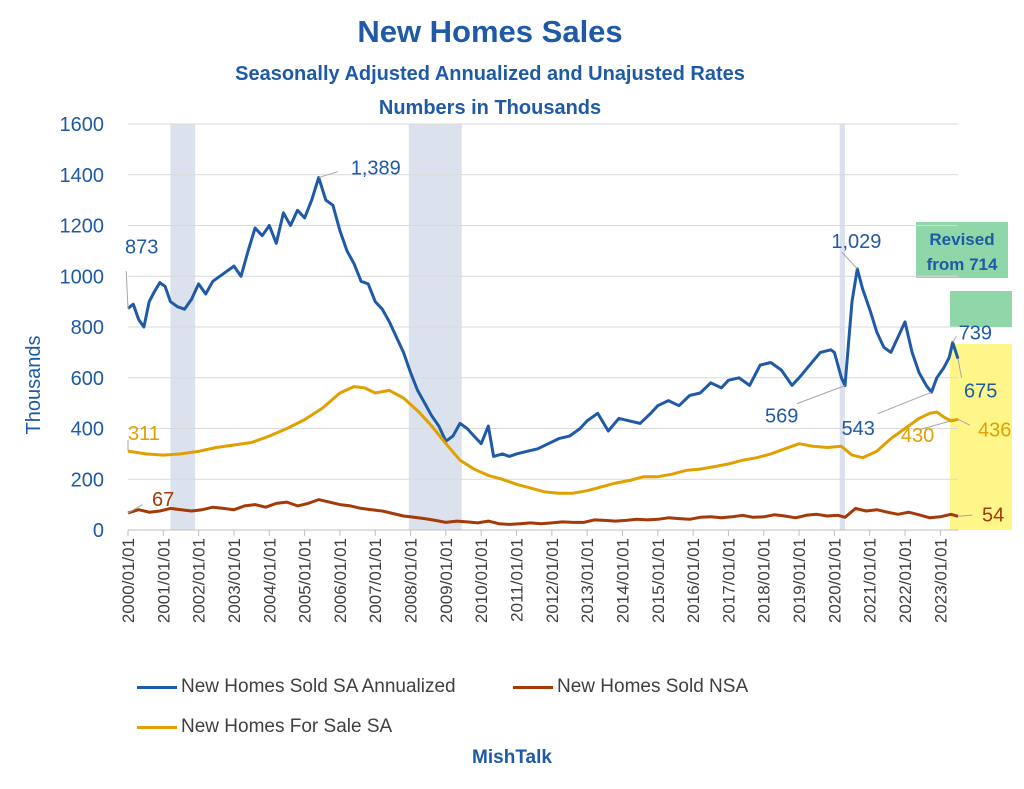  Describe the element at coordinates (962, 250) in the screenshot. I see `revised-callout-box` at that location.